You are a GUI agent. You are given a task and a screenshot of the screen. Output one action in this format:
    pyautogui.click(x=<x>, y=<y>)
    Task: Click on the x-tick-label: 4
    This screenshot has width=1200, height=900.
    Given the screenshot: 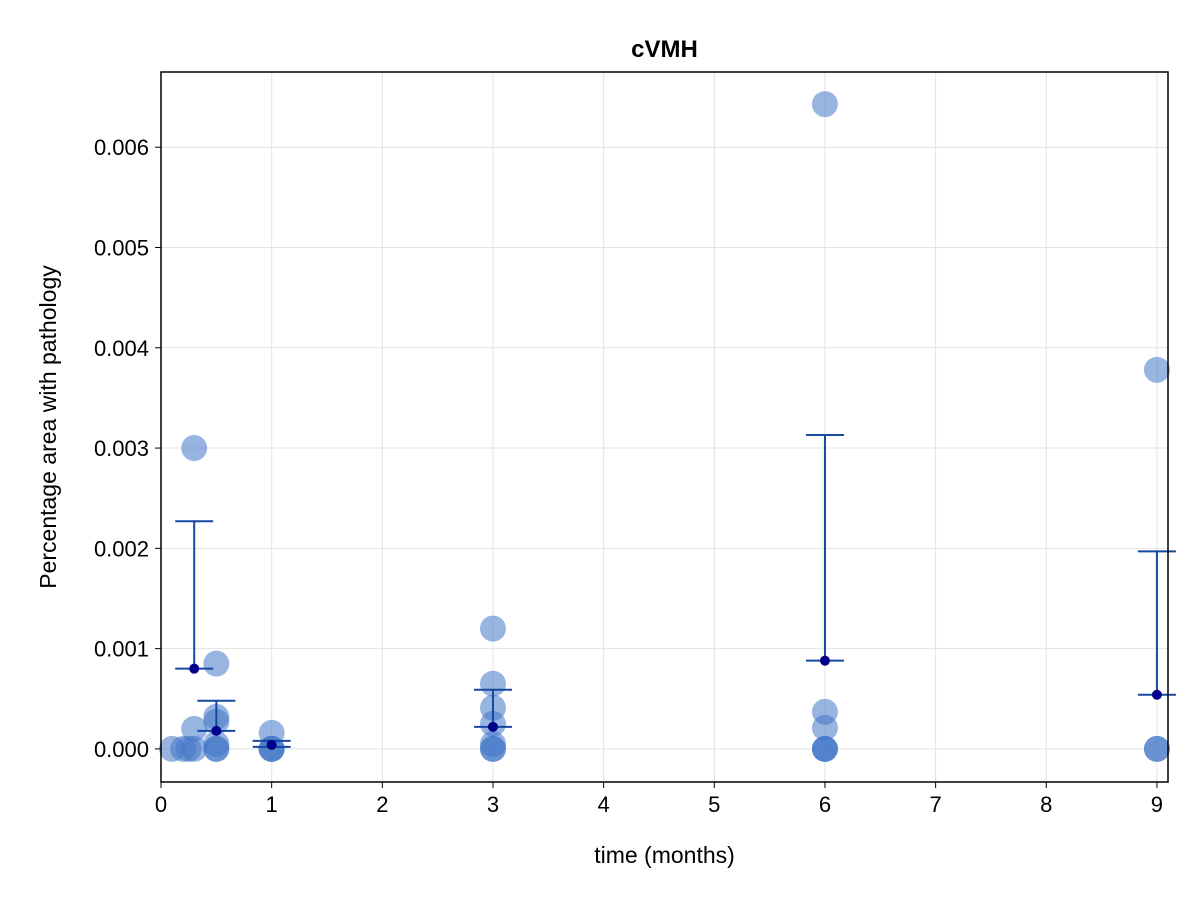 What is the action you would take?
    pyautogui.click(x=604, y=804)
    